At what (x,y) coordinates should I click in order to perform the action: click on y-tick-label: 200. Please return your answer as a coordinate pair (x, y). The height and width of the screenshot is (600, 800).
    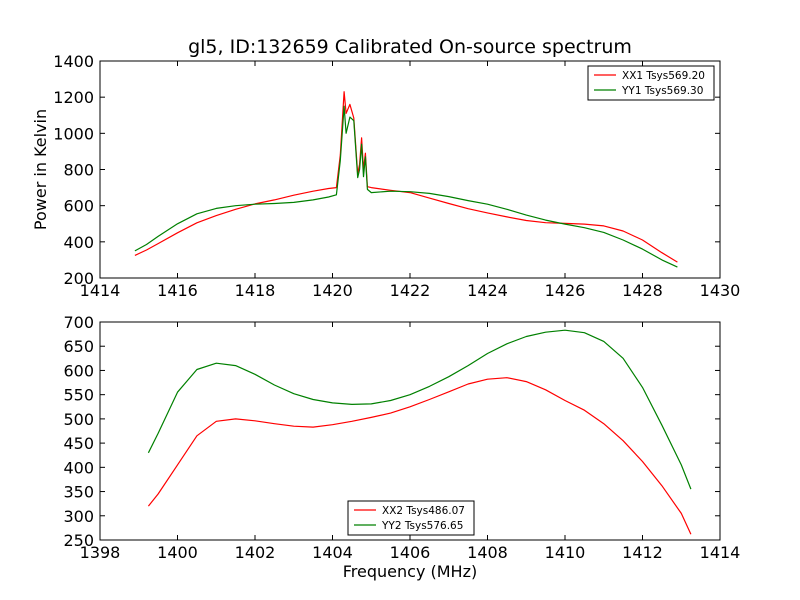
    Looking at the image, I should click on (78, 278).